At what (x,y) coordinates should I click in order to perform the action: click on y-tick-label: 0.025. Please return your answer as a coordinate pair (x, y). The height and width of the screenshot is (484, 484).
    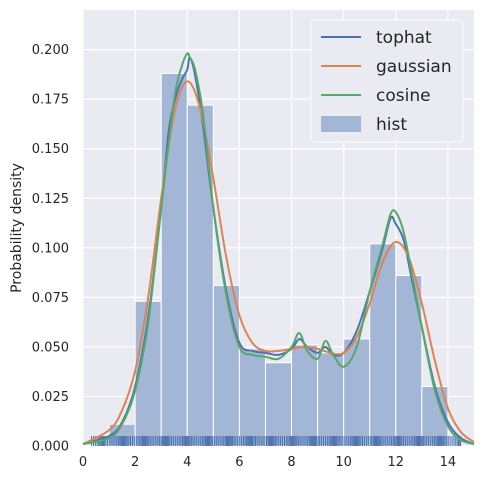
    Looking at the image, I should click on (50, 397).